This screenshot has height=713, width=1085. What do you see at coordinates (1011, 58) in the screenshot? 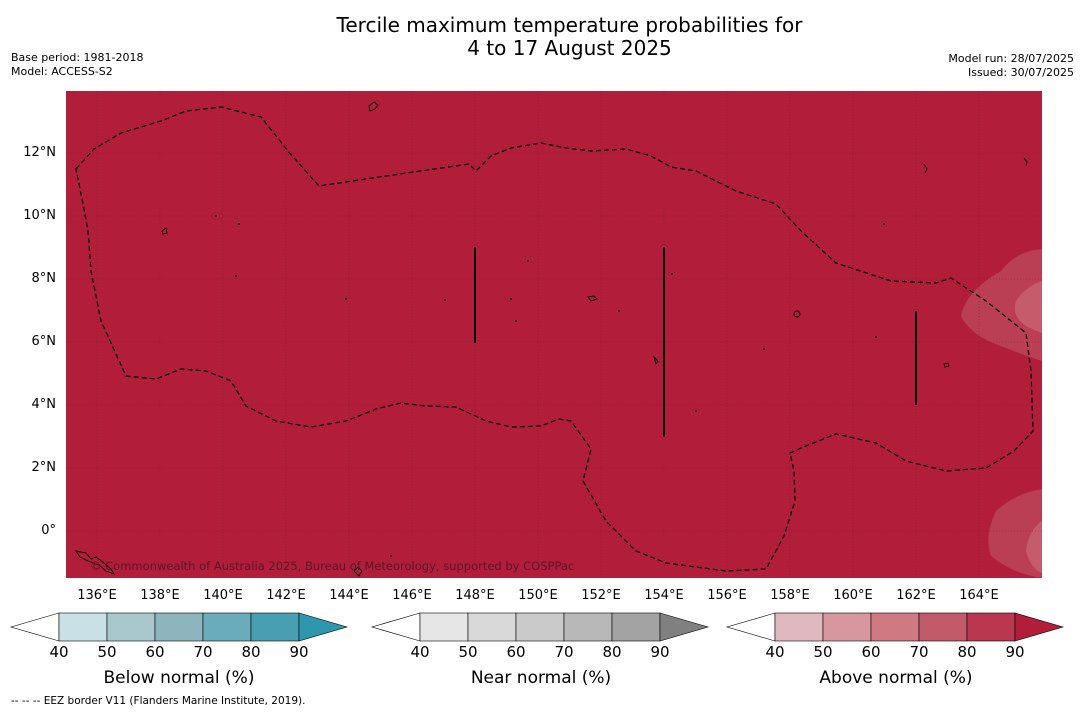
I see `model-run-text: Model run: 28/07/2025` at bounding box center [1011, 58].